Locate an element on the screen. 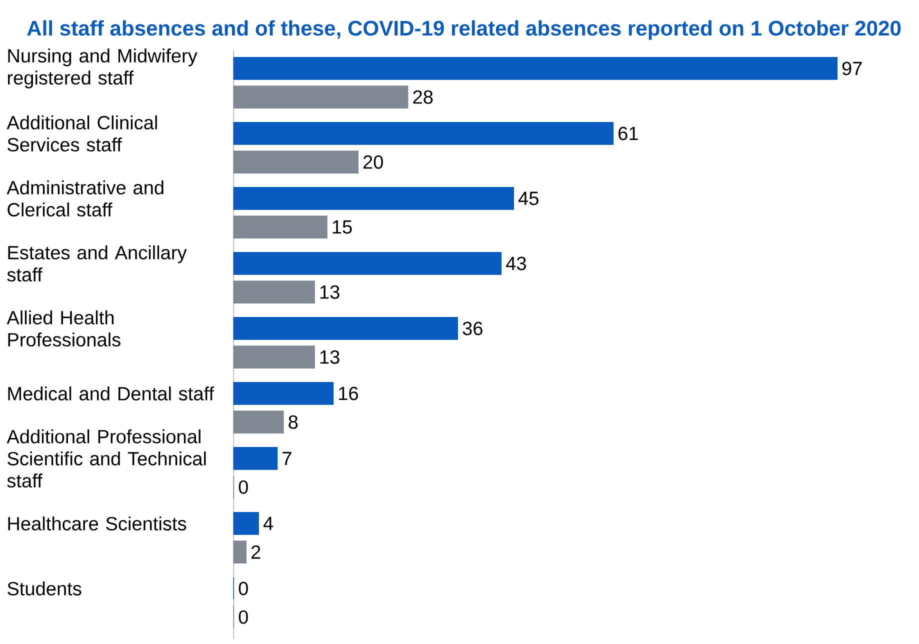 This screenshot has width=919, height=644. chart-title: All staff absences and of these, COVID-19 related absences reported on 1 October 2020 is located at coordinates (464, 30).